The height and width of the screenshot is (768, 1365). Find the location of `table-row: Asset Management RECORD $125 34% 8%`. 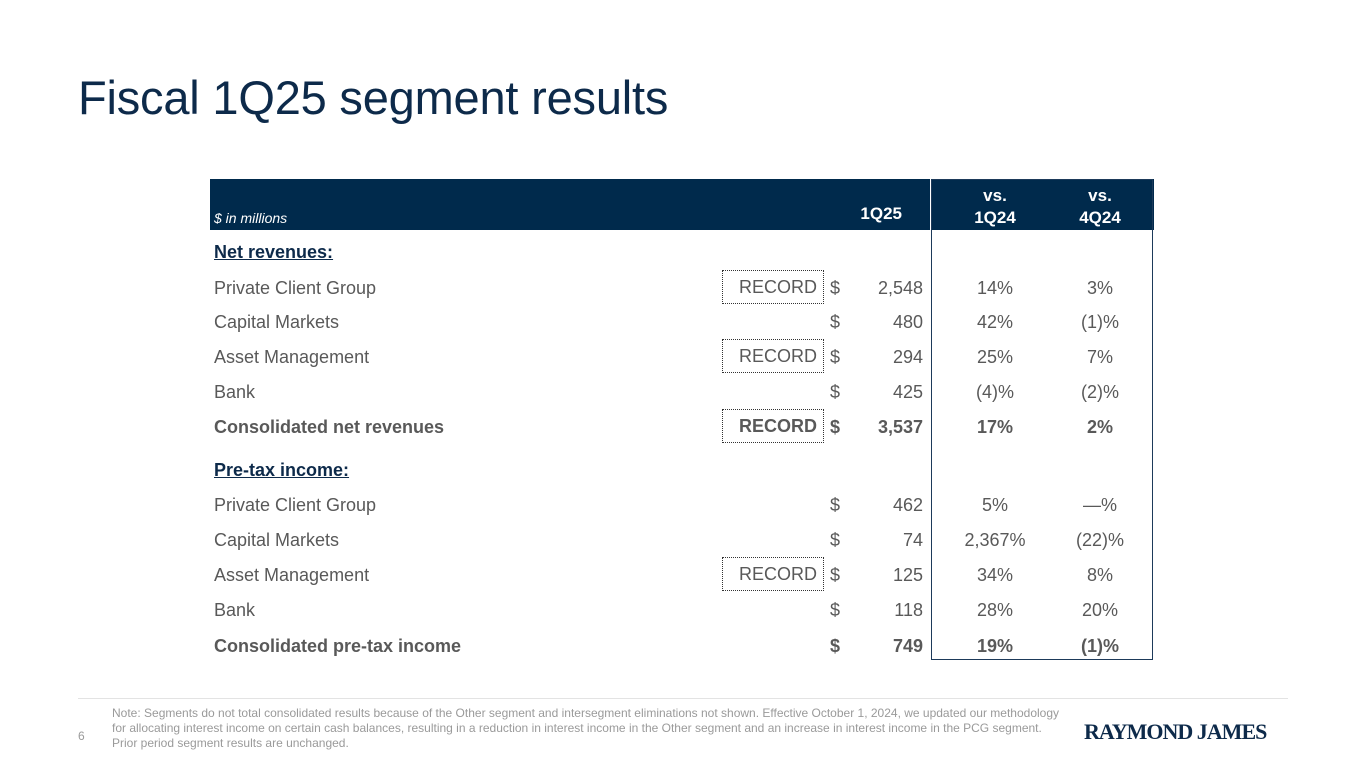

table-row: Asset Management RECORD $125 34% 8% is located at coordinates (682, 574).